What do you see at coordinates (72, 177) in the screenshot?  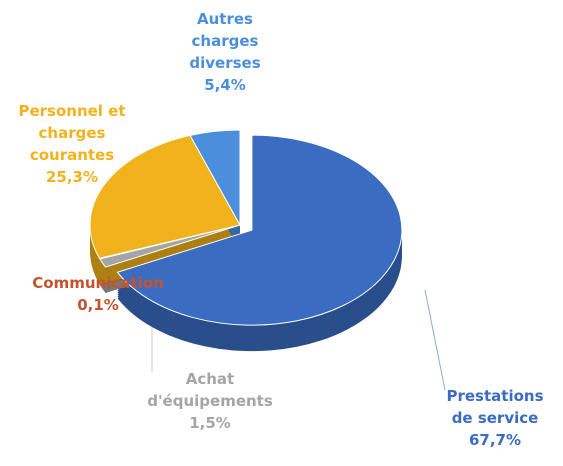 I see `value-label: 25,3%` at bounding box center [72, 177].